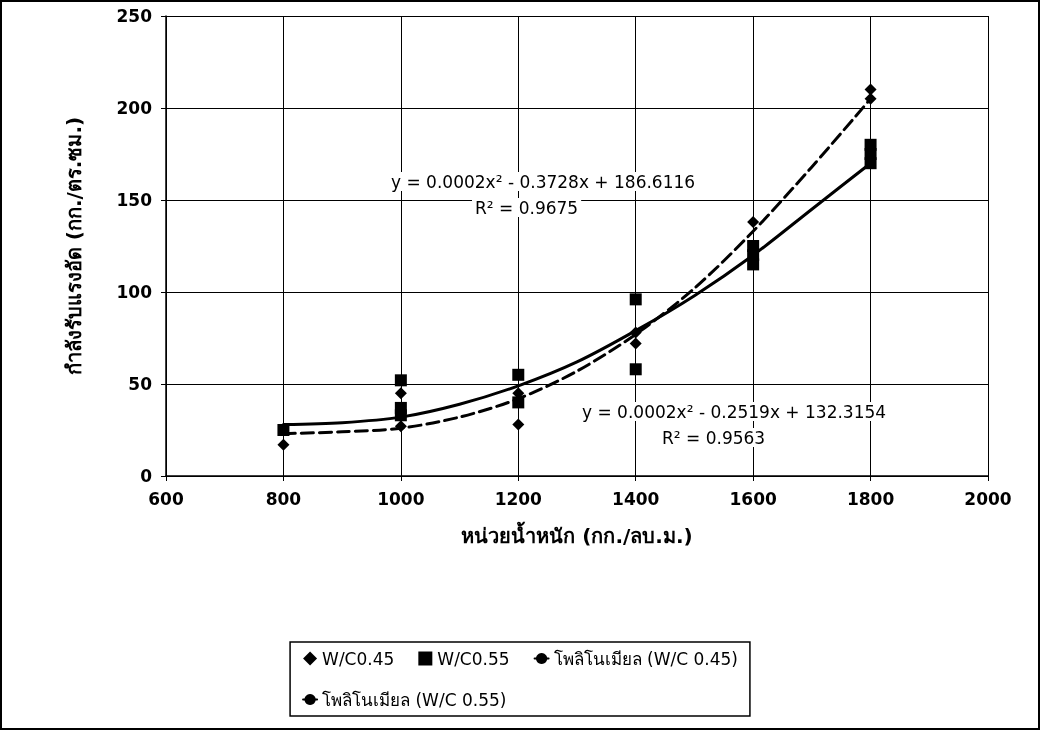  Describe the element at coordinates (74, 246) in the screenshot. I see `y-axis-title: กำลังรับแรงอัด (กก./ตร.ซม.)` at that location.